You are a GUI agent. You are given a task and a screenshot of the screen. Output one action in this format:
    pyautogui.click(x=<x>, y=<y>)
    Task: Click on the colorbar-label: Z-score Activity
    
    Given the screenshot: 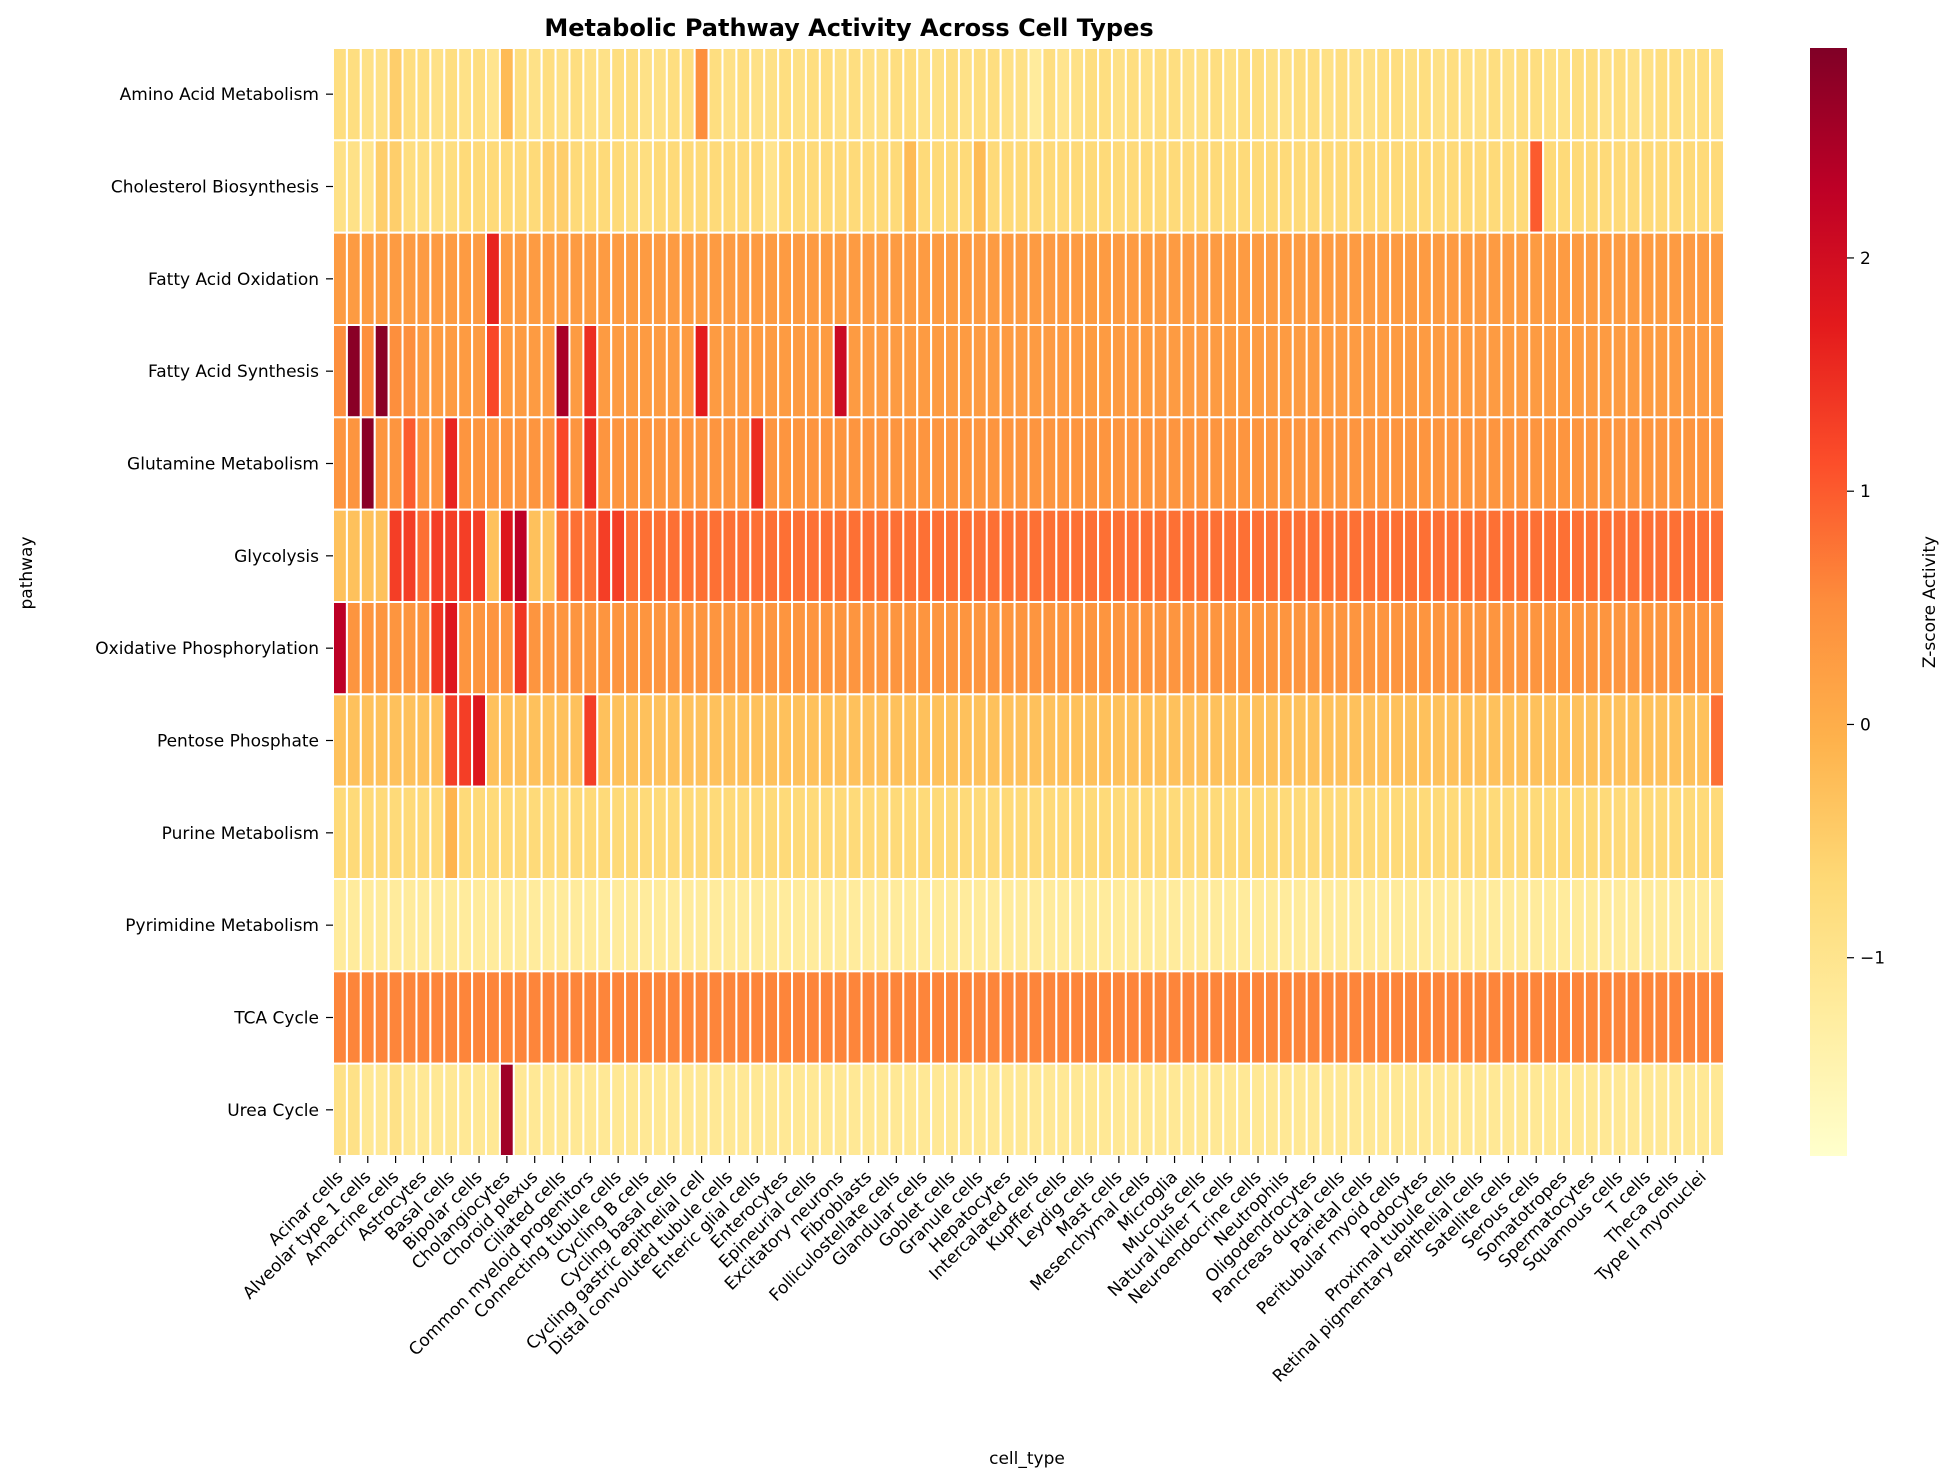 What is the action you would take?
    pyautogui.click(x=1930, y=602)
    